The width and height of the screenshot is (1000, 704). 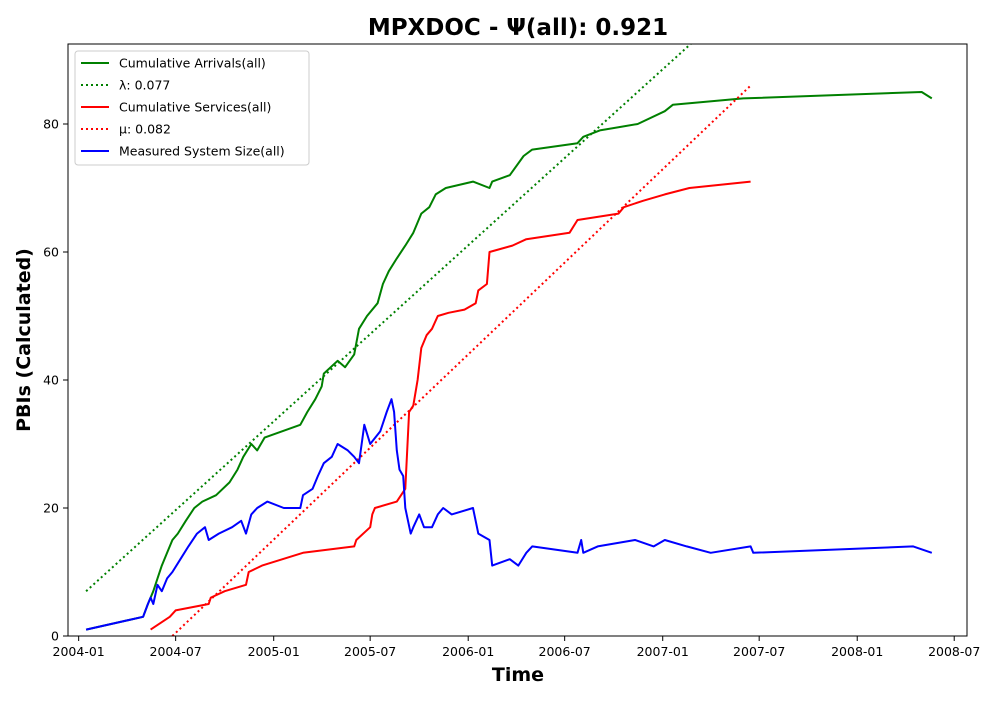 I want to click on y-tick-label: 60, so click(x=51, y=252).